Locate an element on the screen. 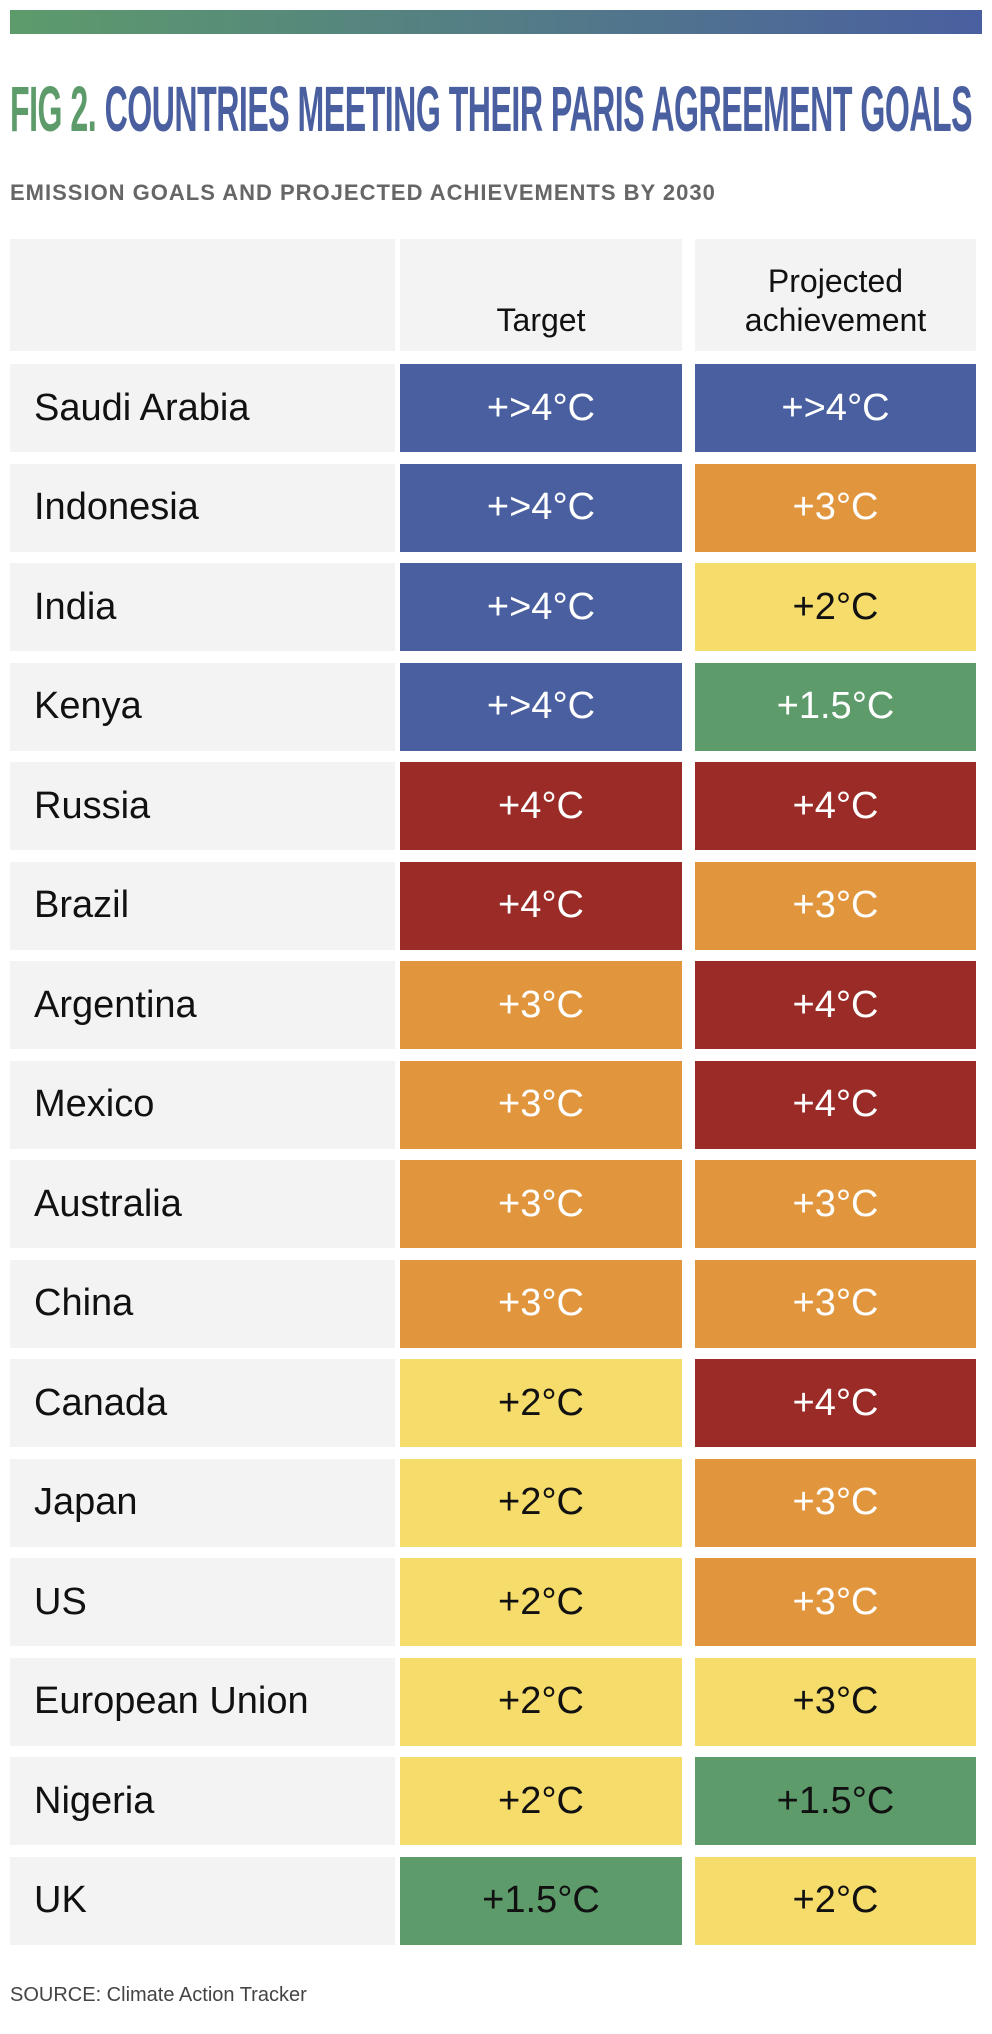  source: SOURCE: Climate Action Tracker is located at coordinates (158, 1995).